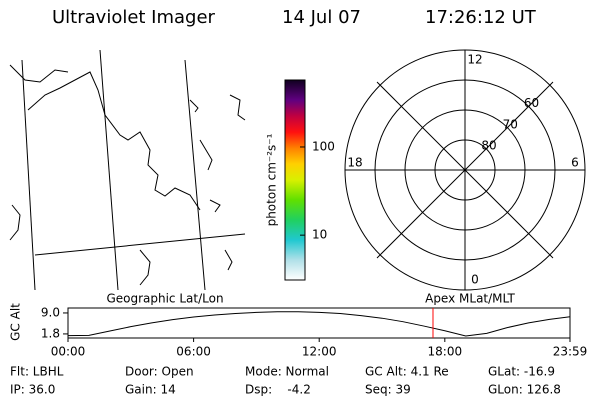 The height and width of the screenshot is (400, 600). I want to click on y-tick-label: 1.8, so click(50, 333).